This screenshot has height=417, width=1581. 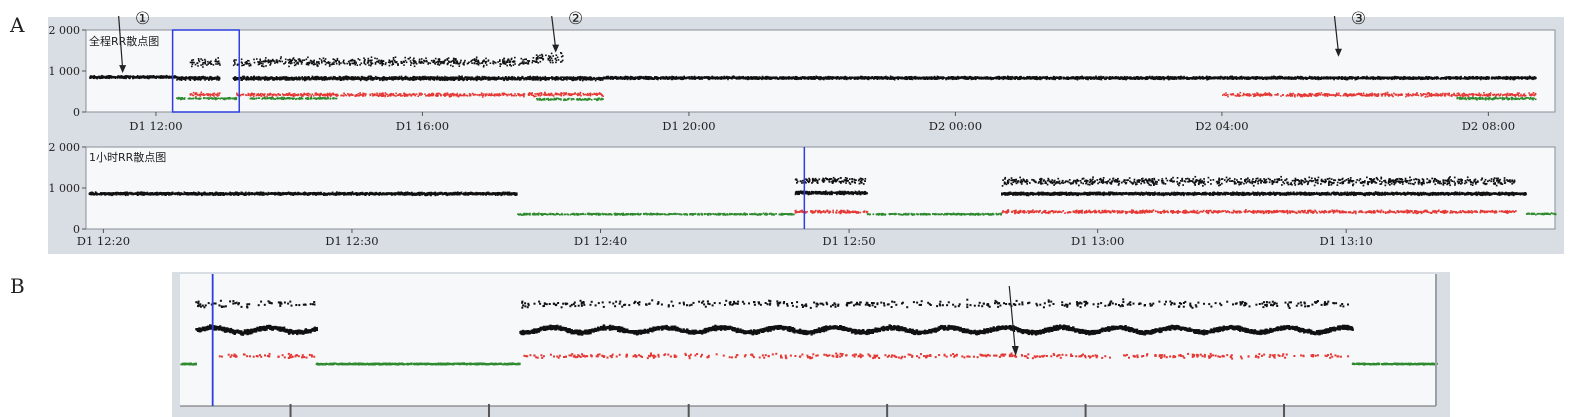 What do you see at coordinates (17, 25) in the screenshot?
I see `panel-label-a: A` at bounding box center [17, 25].